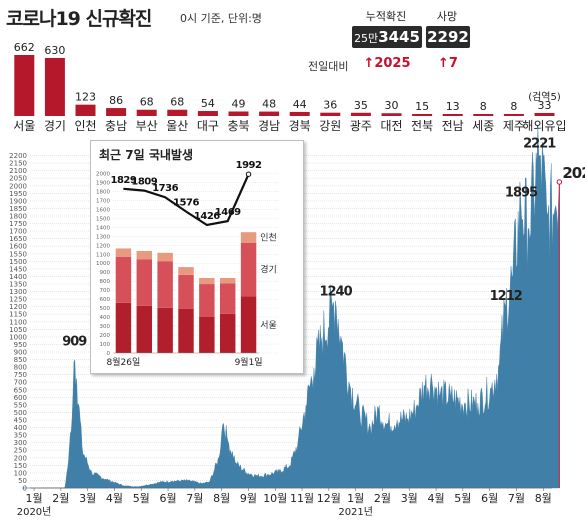 Image resolution: width=585 pixels, height=530 pixels. Describe the element at coordinates (165, 188) in the screenshot. I see `inset-line-label-2: 1736` at that location.